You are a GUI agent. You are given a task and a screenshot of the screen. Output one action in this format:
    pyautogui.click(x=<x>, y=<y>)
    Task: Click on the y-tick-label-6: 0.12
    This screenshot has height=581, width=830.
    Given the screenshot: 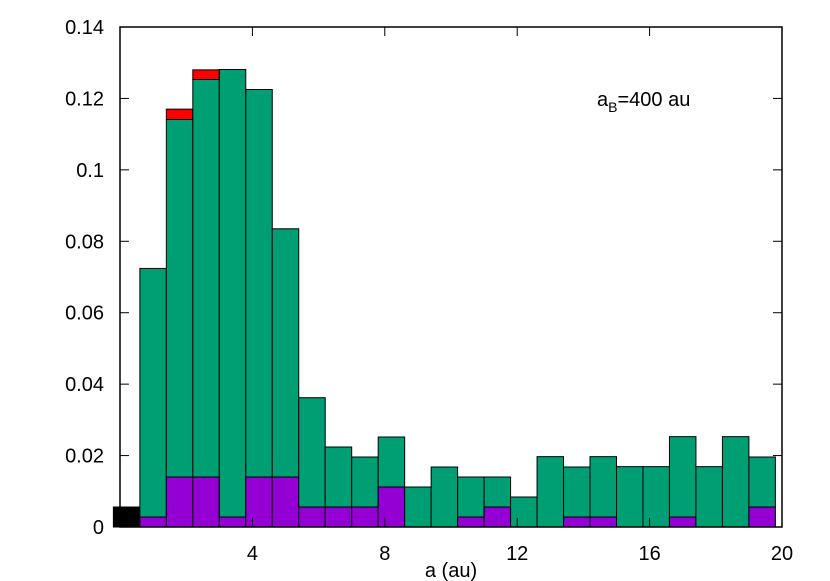 What is the action you would take?
    pyautogui.click(x=84, y=99)
    